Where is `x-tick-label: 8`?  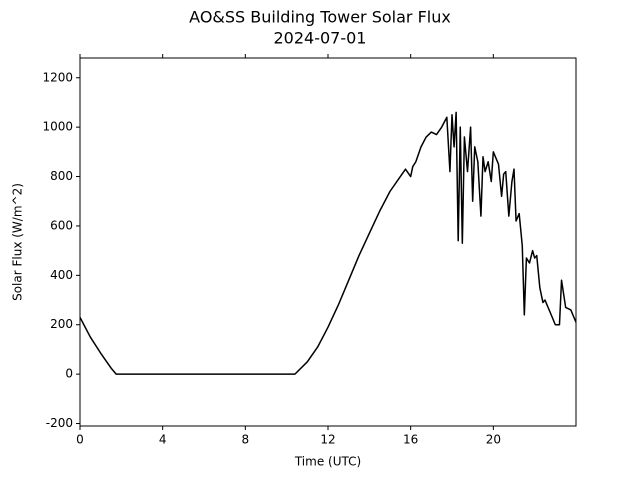
x-tick-label: 8 is located at coordinates (246, 440).